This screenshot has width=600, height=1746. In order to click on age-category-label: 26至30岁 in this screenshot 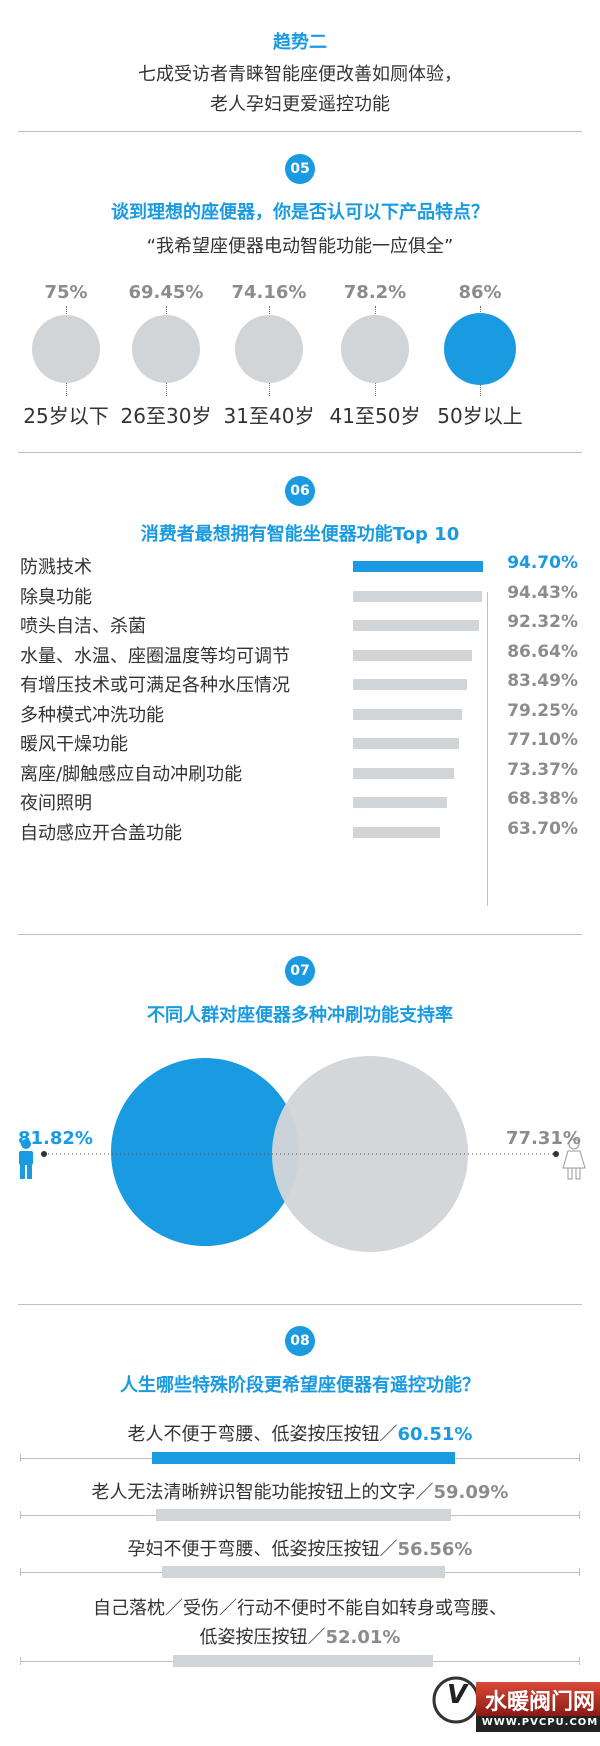, I will do `click(166, 416)`.